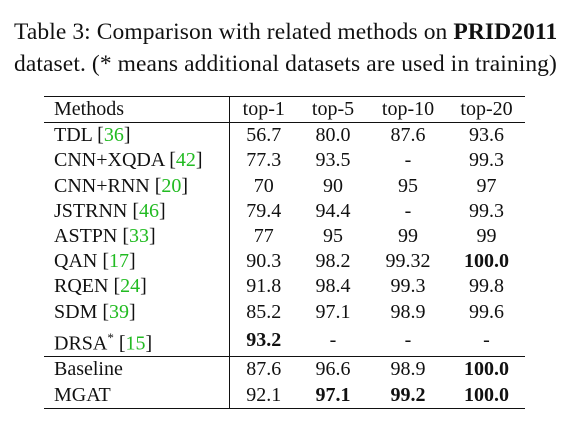 Image resolution: width=568 pixels, height=423 pixels. I want to click on method-name-cell: DRSA* [15], so click(137, 340).